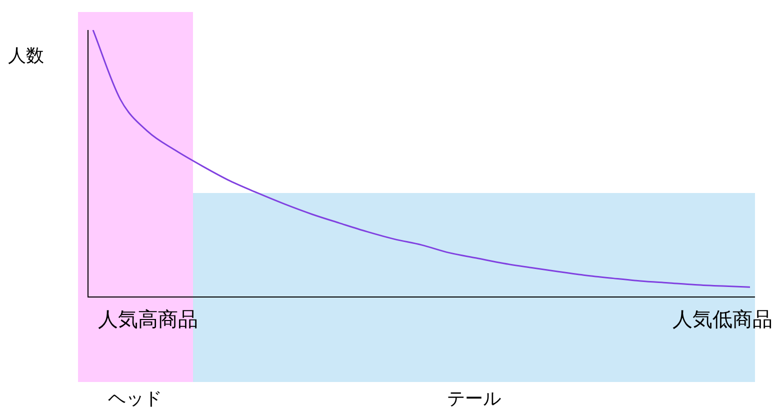 The image size is (781, 417). What do you see at coordinates (135, 399) in the screenshot?
I see `text: ヘッド` at bounding box center [135, 399].